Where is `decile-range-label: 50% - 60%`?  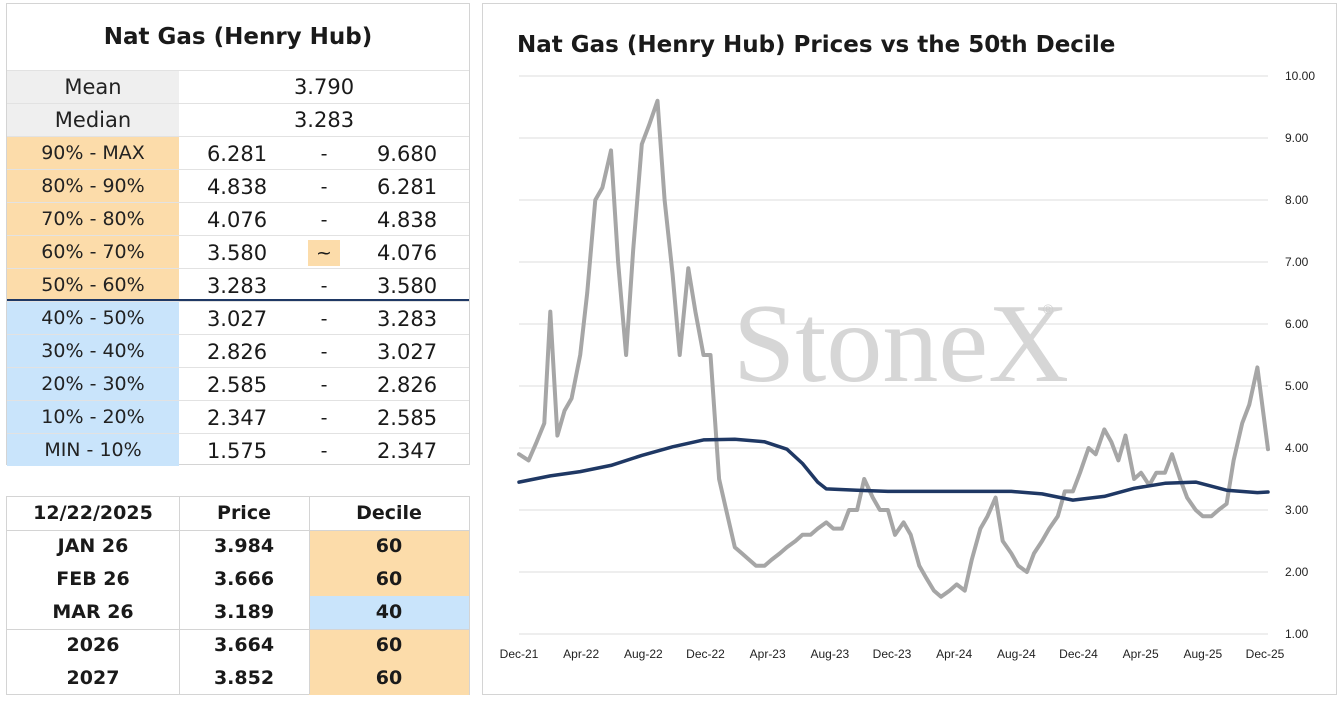
decile-range-label: 50% - 60% is located at coordinates (93, 285).